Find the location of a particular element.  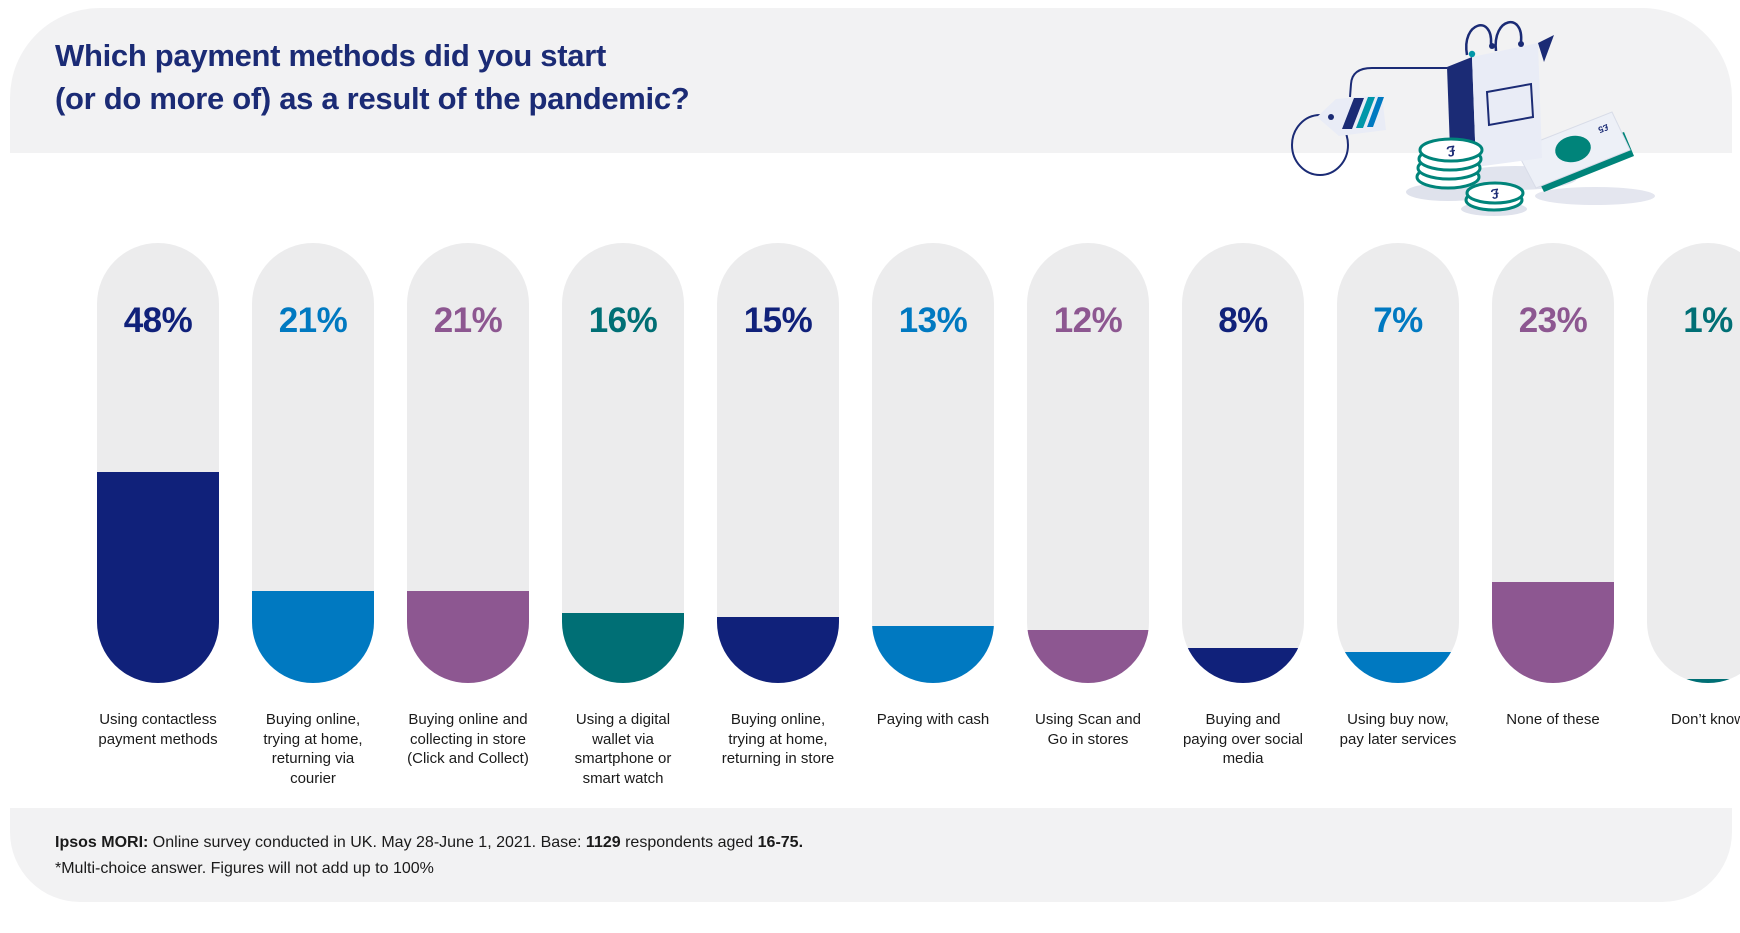

pill-category-label: Don’t know is located at coordinates (1705, 719).